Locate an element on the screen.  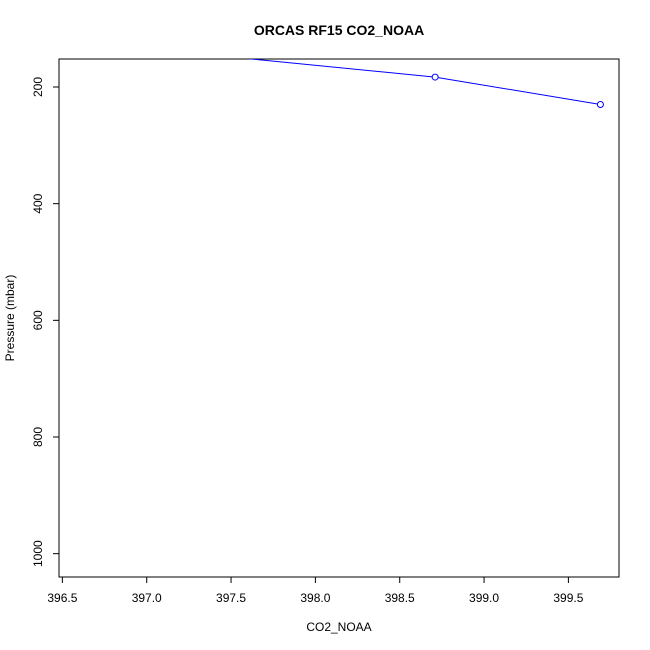
x-tick-label: 398.5 is located at coordinates (400, 598).